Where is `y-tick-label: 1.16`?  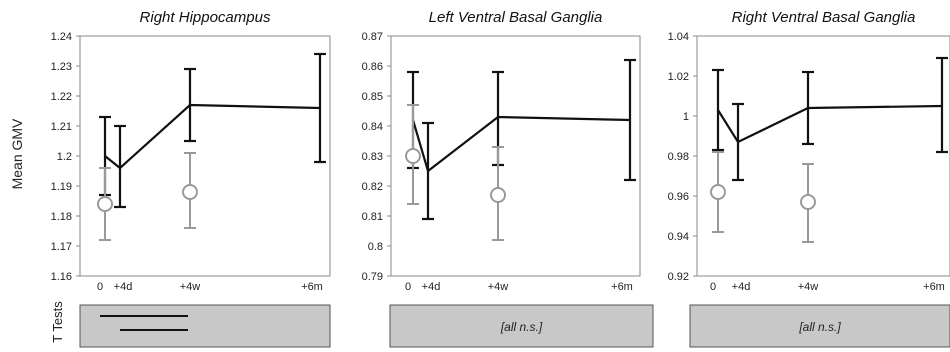
y-tick-label: 1.16 is located at coordinates (61, 277).